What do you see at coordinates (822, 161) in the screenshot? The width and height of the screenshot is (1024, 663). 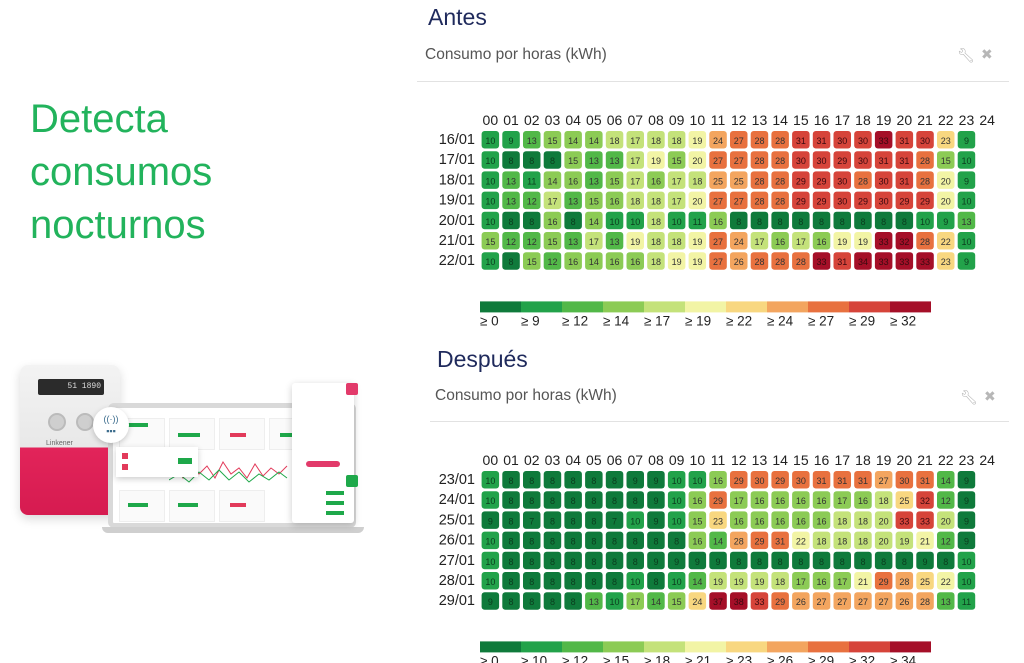 I see `heatmap-value-label: 30` at bounding box center [822, 161].